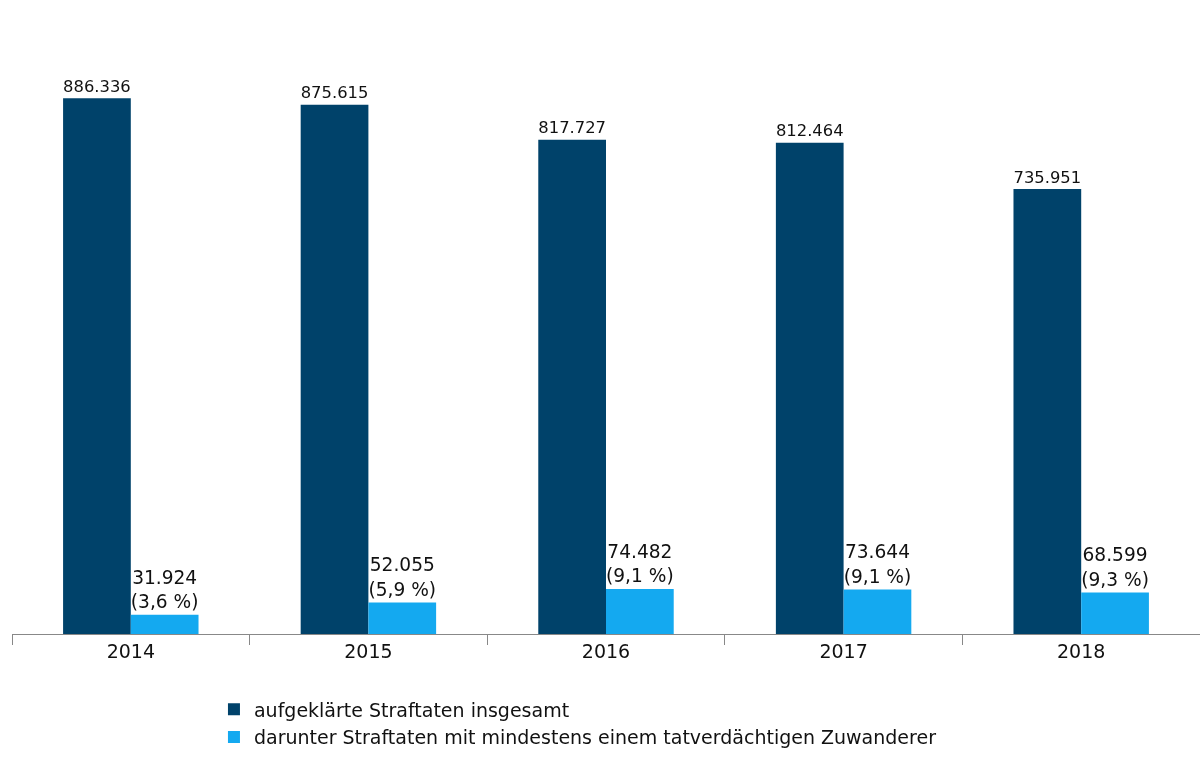 This screenshot has height=784, width=1200. What do you see at coordinates (368, 650) in the screenshot?
I see `x-tick-label: 2015` at bounding box center [368, 650].